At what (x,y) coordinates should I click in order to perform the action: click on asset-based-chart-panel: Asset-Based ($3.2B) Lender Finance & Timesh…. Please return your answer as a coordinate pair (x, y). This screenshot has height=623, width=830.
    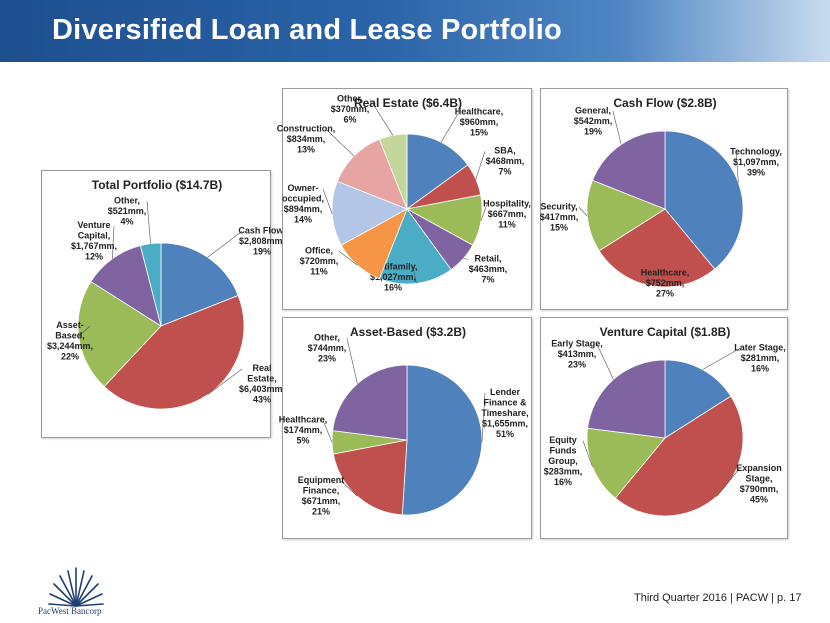
    Looking at the image, I should click on (405, 428).